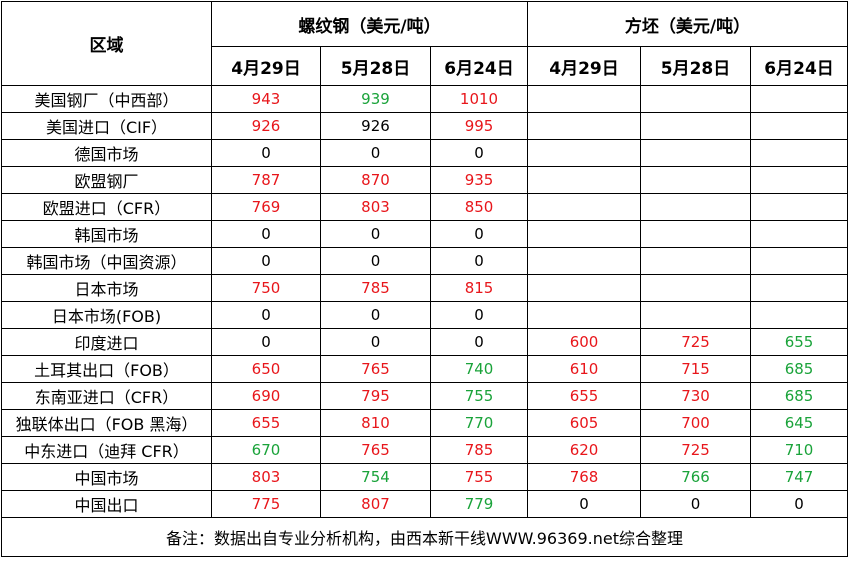  Describe the element at coordinates (106, 423) in the screenshot. I see `region-cell: 独联体出口（FOB 黑海）` at that location.